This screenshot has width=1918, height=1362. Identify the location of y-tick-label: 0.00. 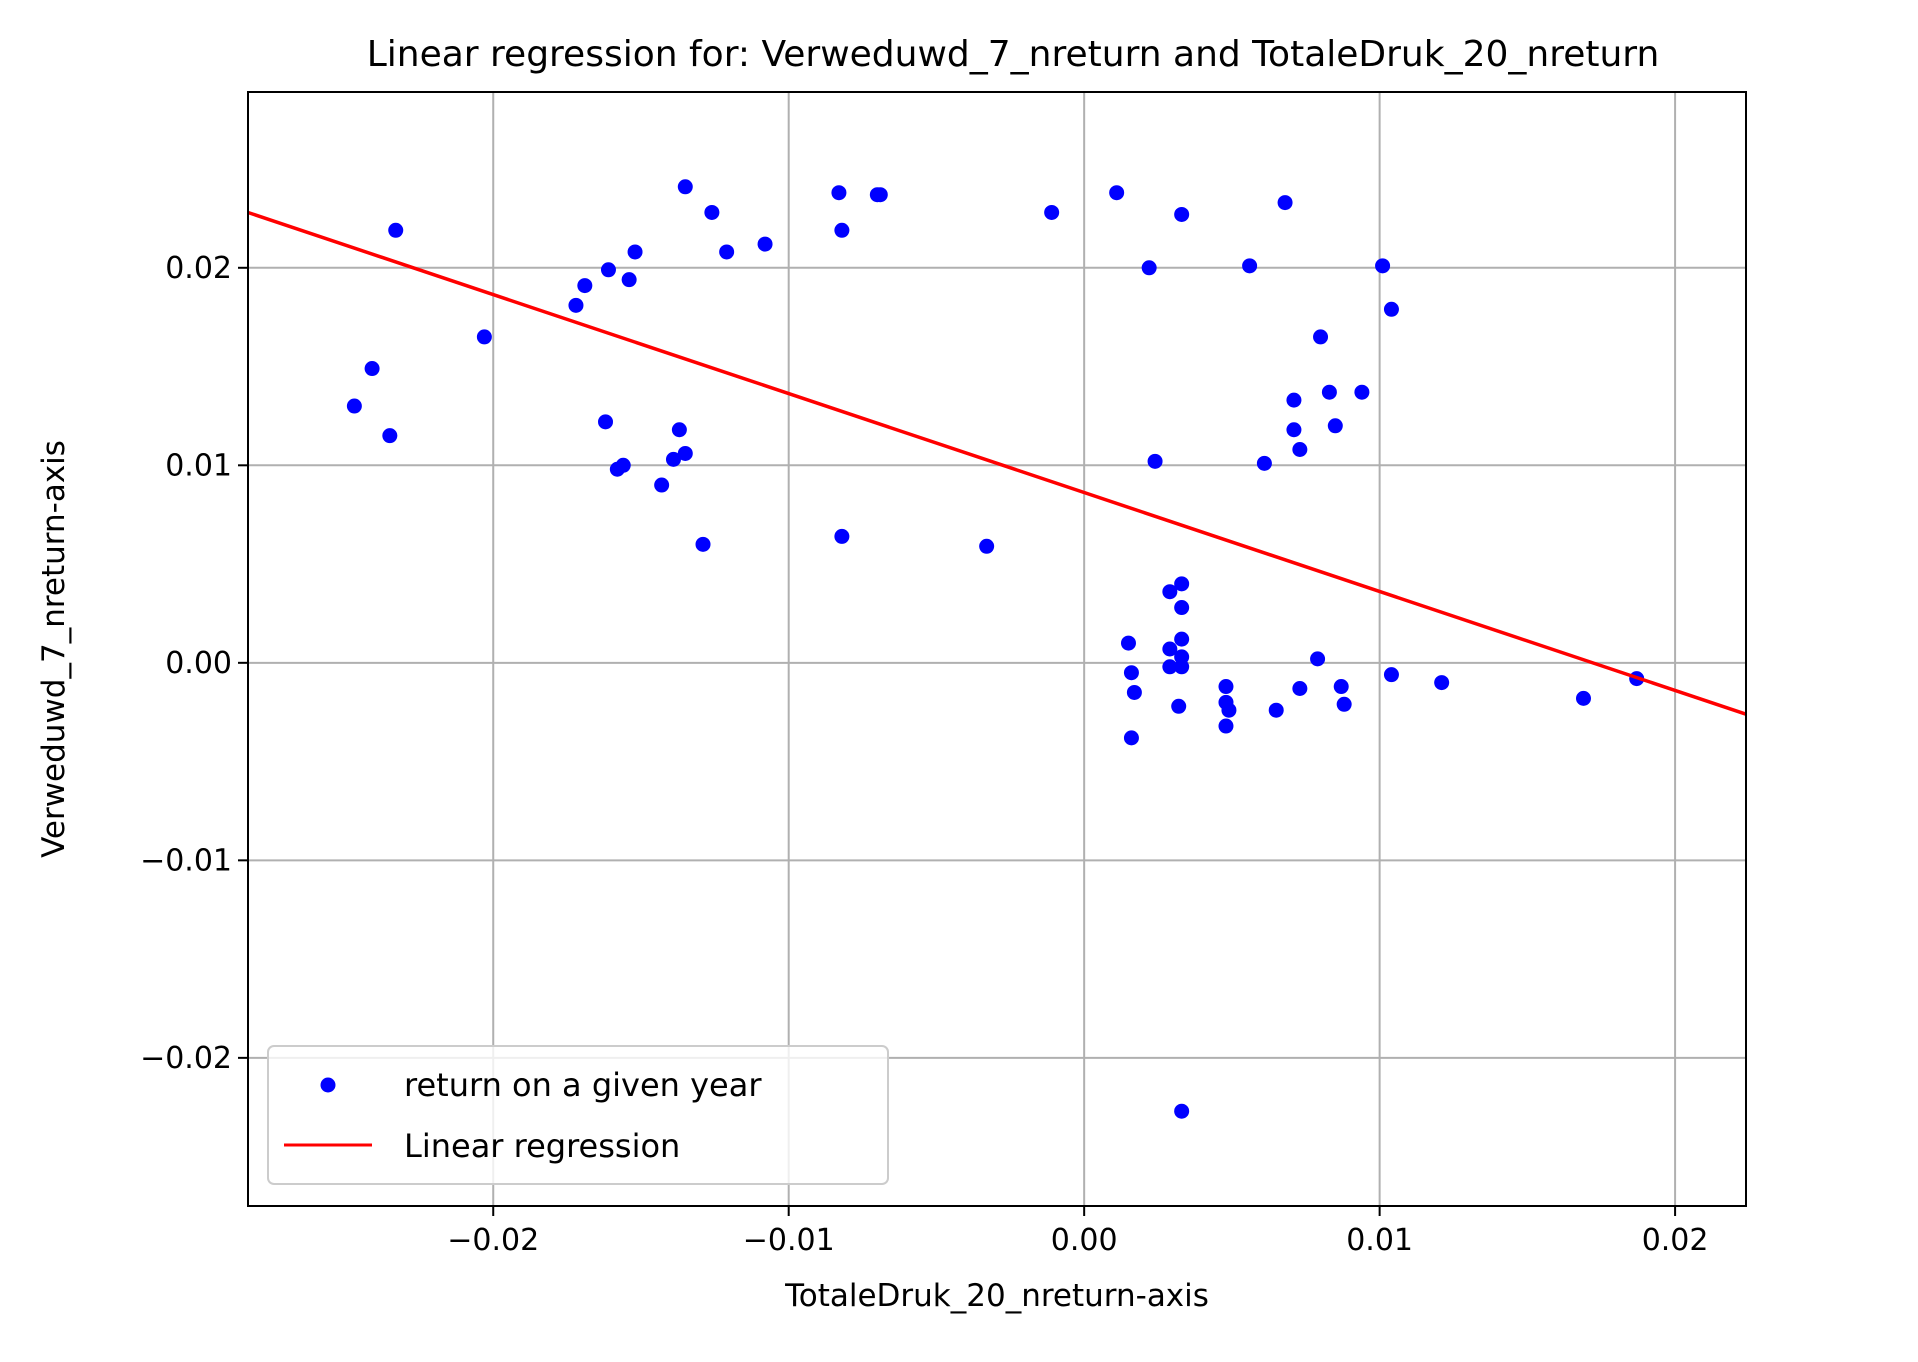
(198, 663).